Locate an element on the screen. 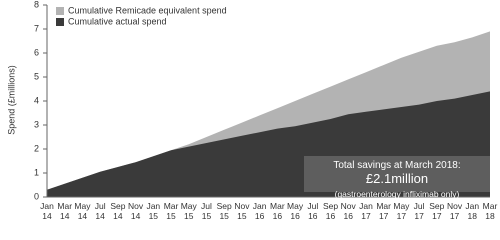  x-tick-label: Jan 14 is located at coordinates (47, 211).